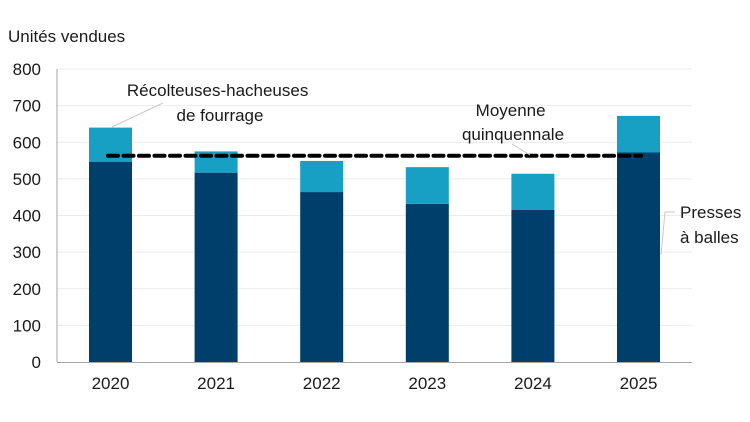 This screenshot has width=750, height=422. I want to click on annotation-baler-line1: Presses, so click(710, 212).